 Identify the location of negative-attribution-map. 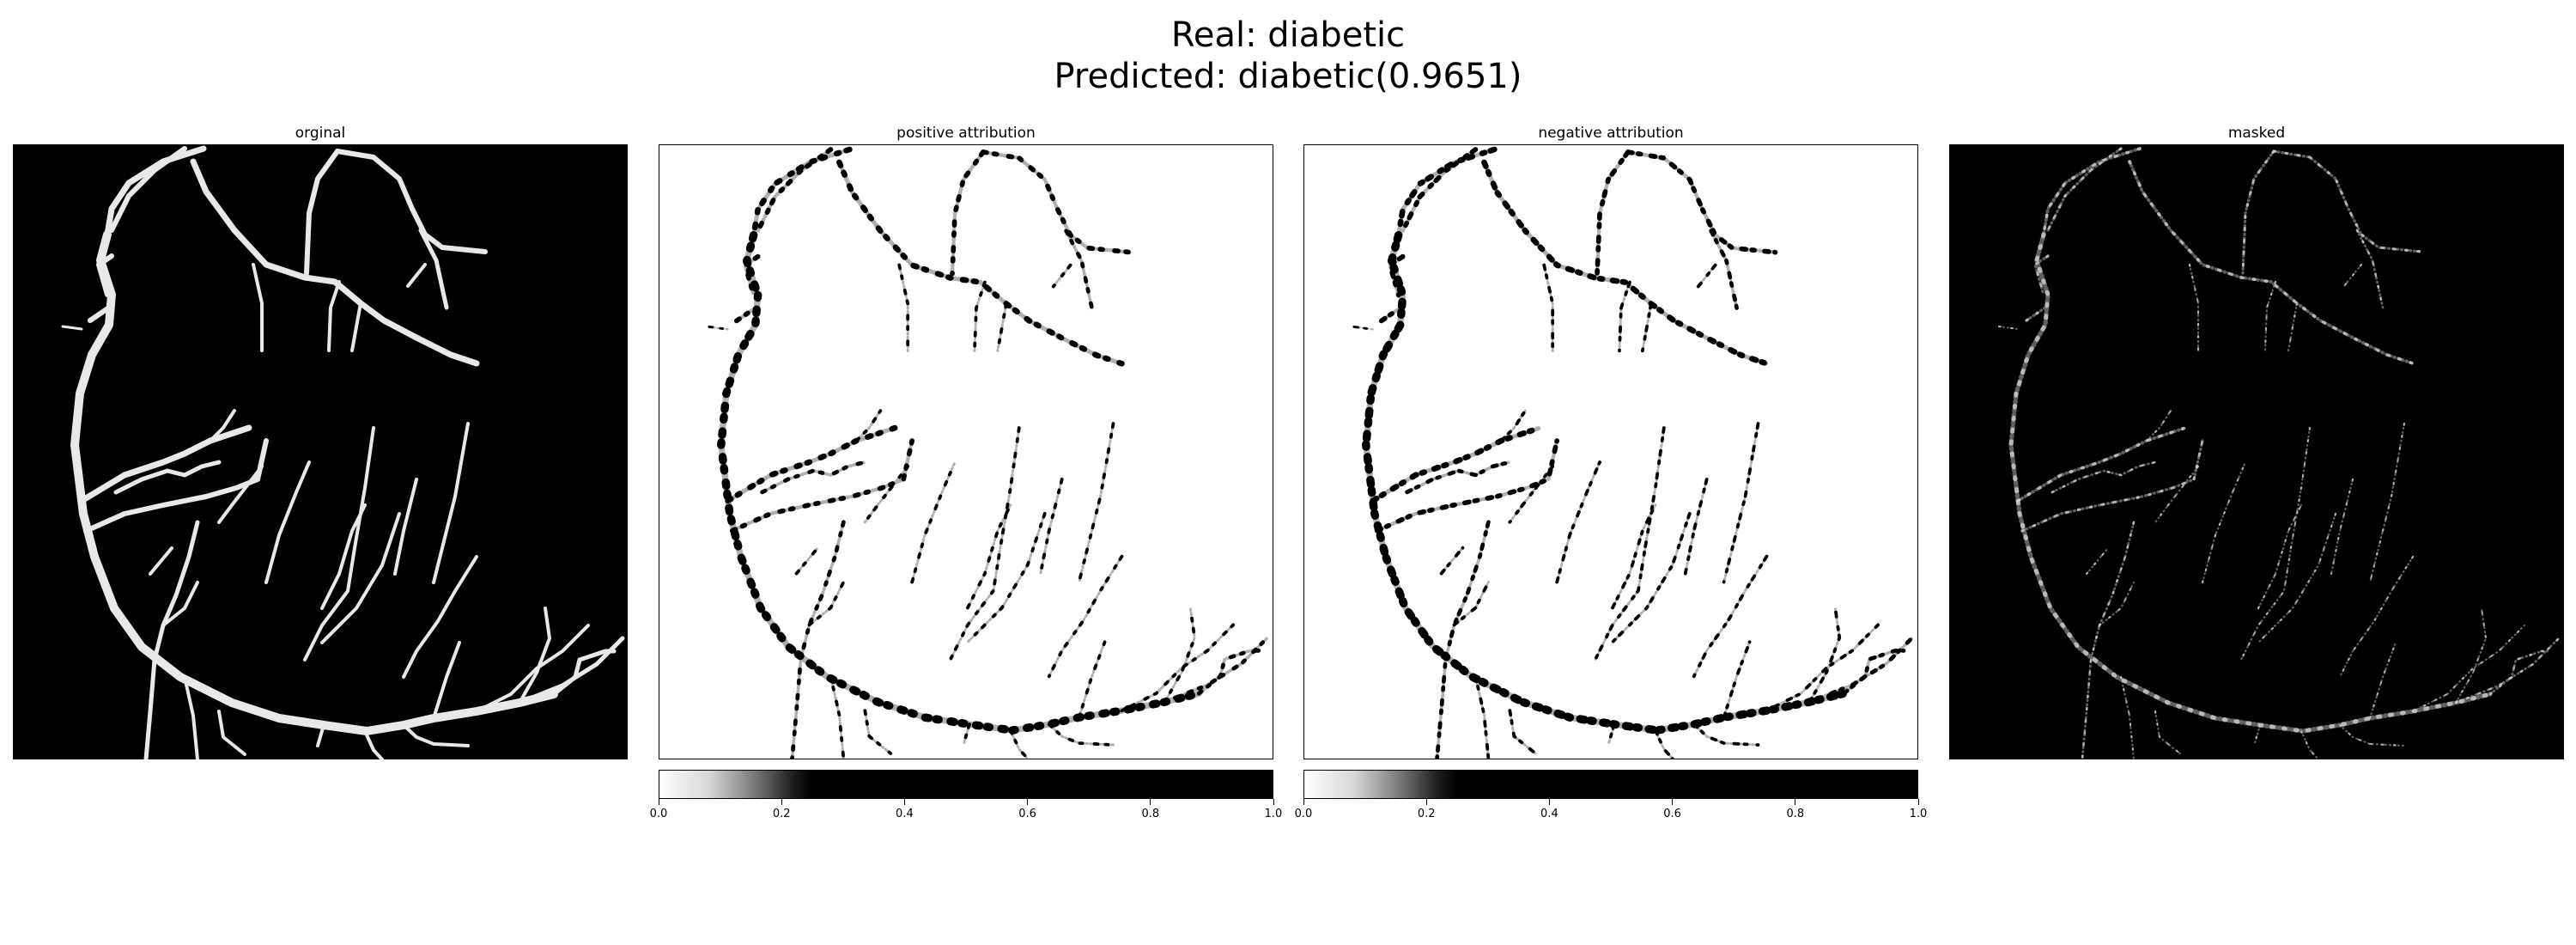
(1634, 452).